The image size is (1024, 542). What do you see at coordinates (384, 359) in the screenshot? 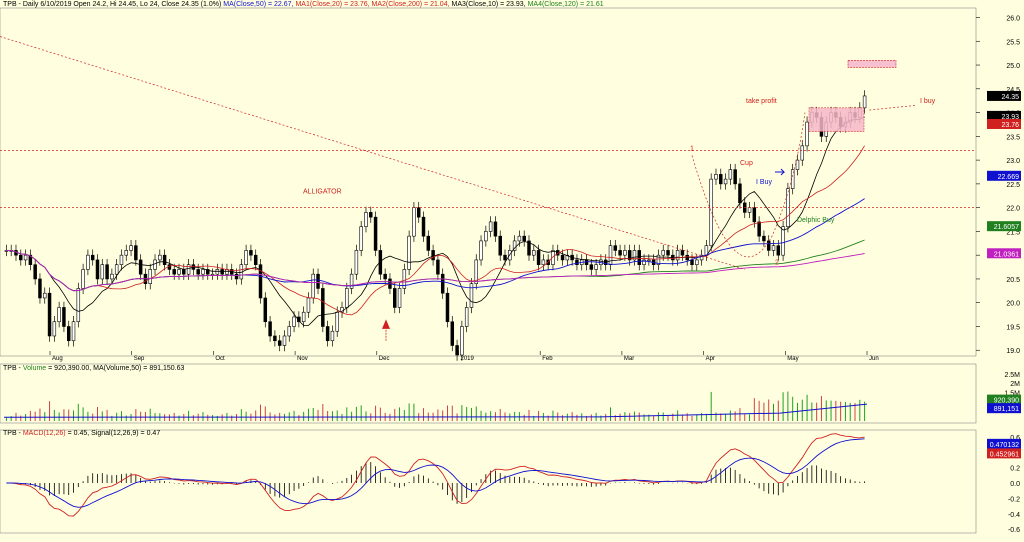
I see `x-axis-month-label: Dec` at bounding box center [384, 359].